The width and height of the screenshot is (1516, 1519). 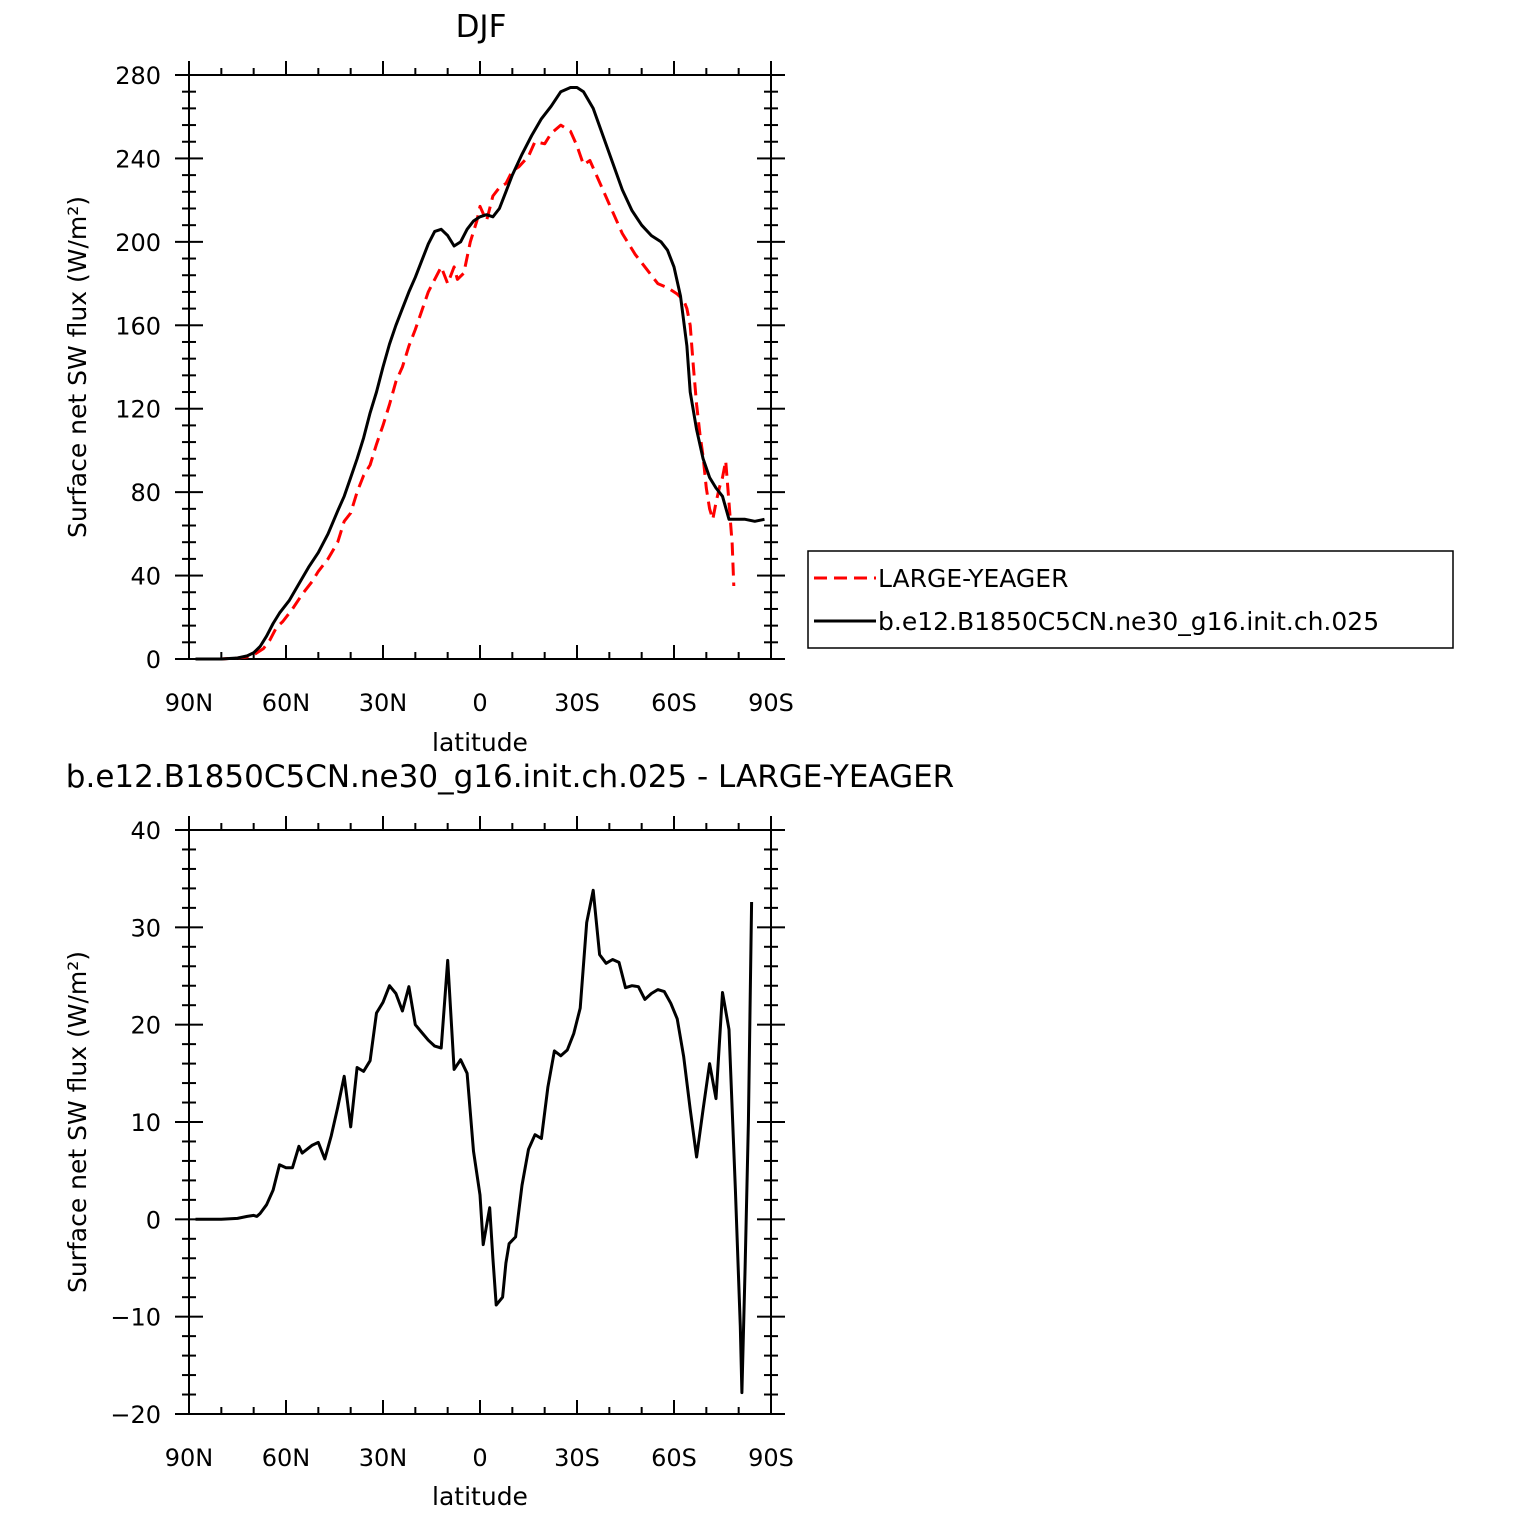 What do you see at coordinates (465, 392) in the screenshot?
I see `series-line-large-yeager` at bounding box center [465, 392].